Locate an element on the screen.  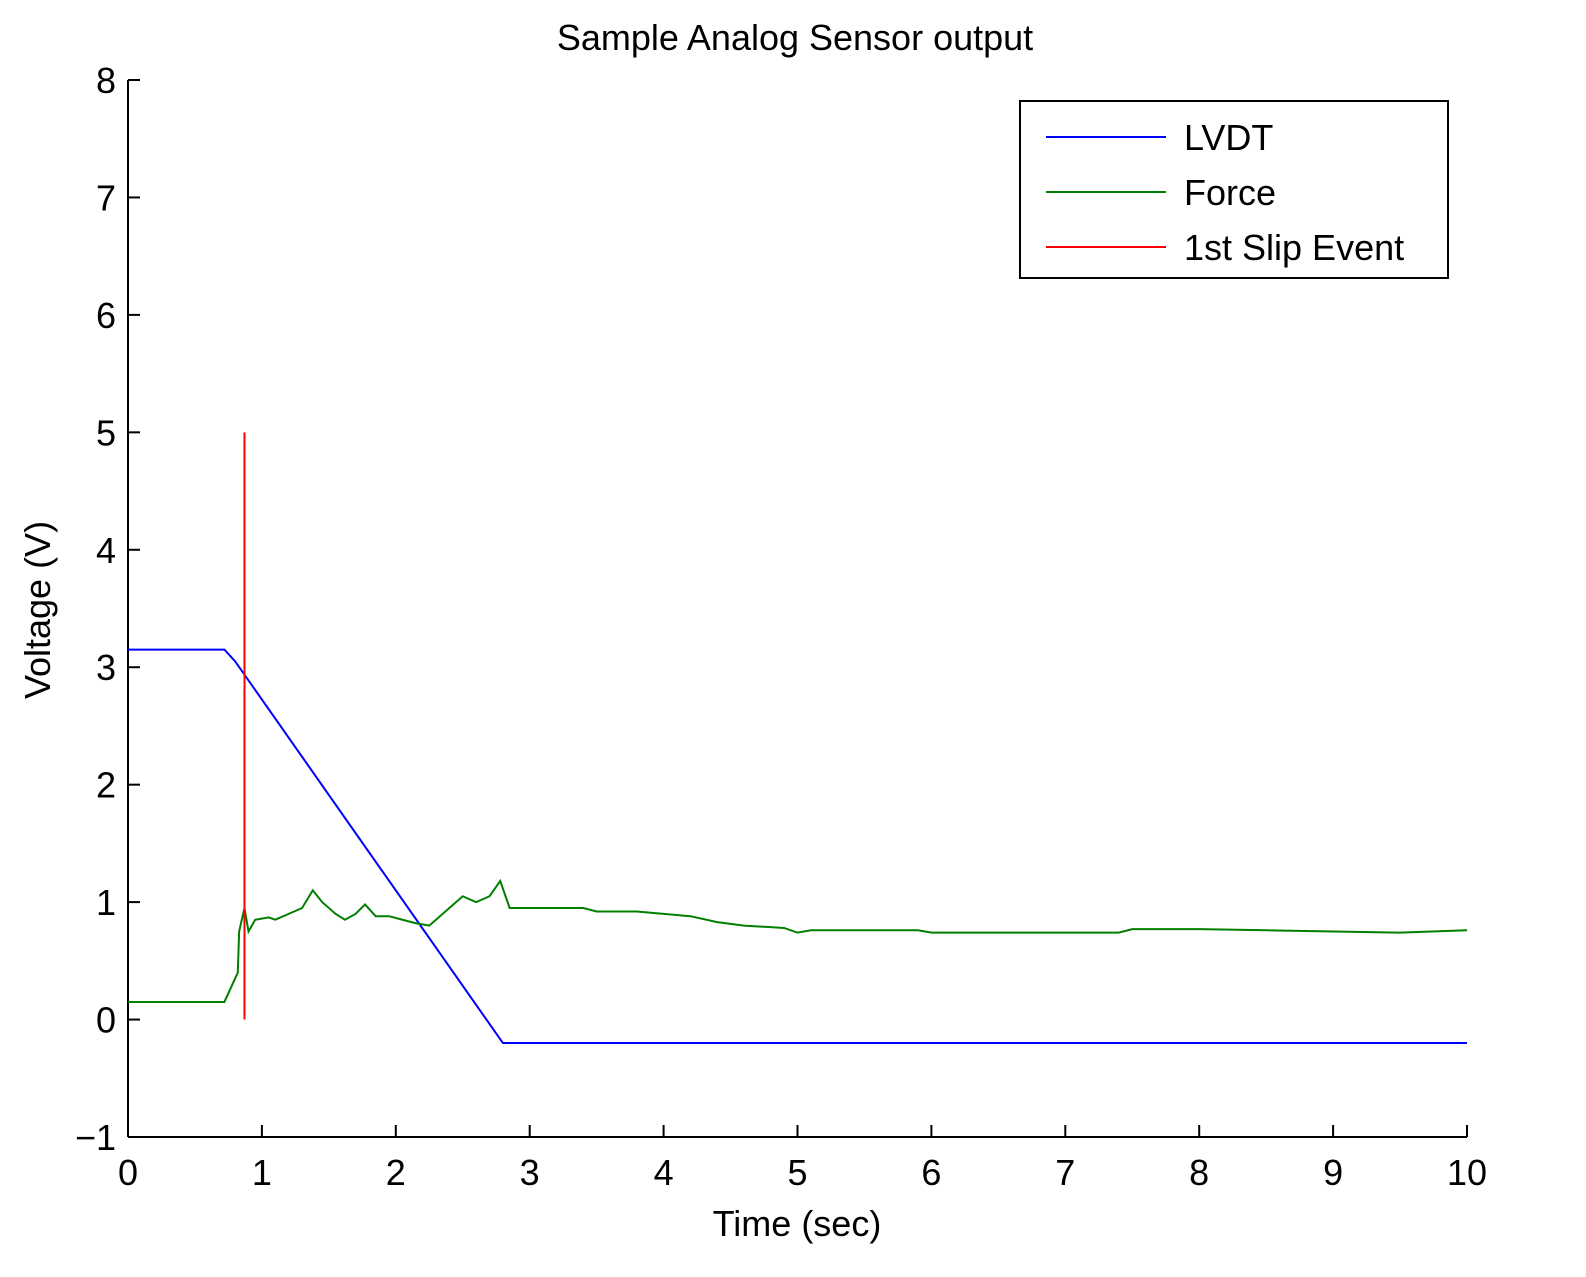
x-axis-label: Time (sec) is located at coordinates (797, 1223).